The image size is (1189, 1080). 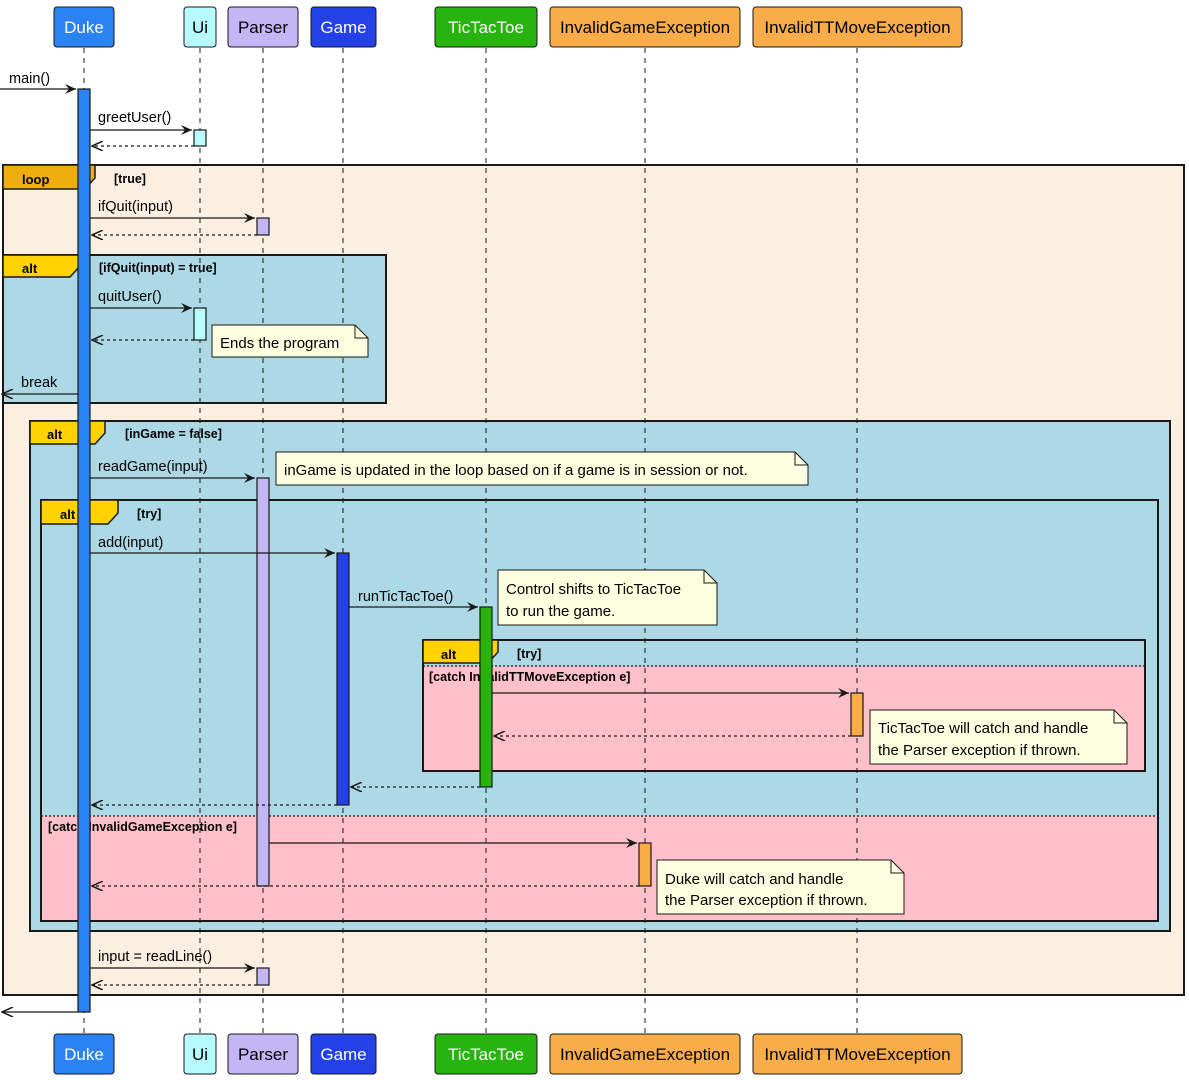 I want to click on alt-quit-guard: [ifQuit(input) = true], so click(x=158, y=268).